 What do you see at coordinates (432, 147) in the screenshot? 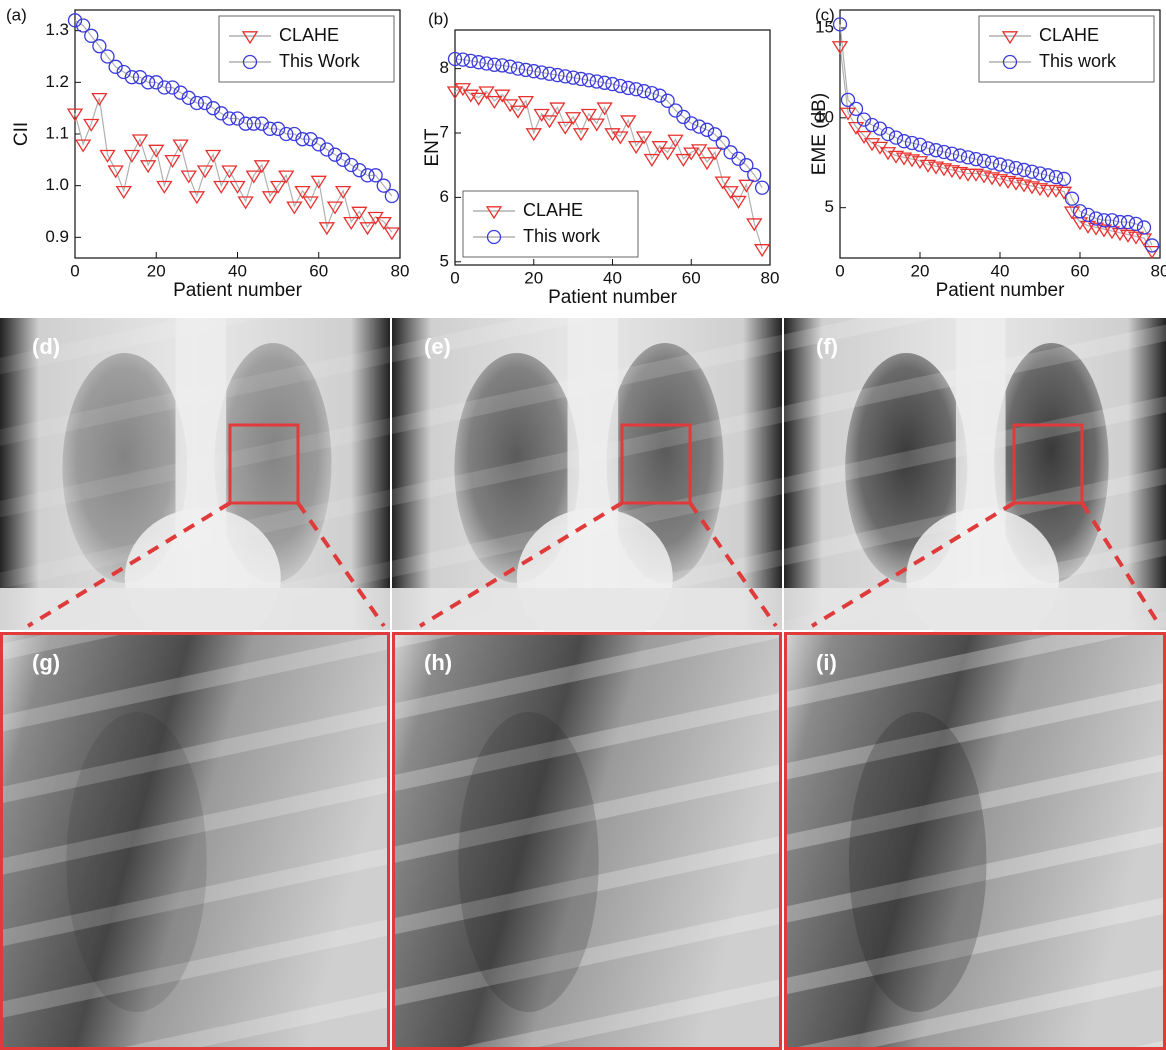
I see `y-axis-title: ENT` at bounding box center [432, 147].